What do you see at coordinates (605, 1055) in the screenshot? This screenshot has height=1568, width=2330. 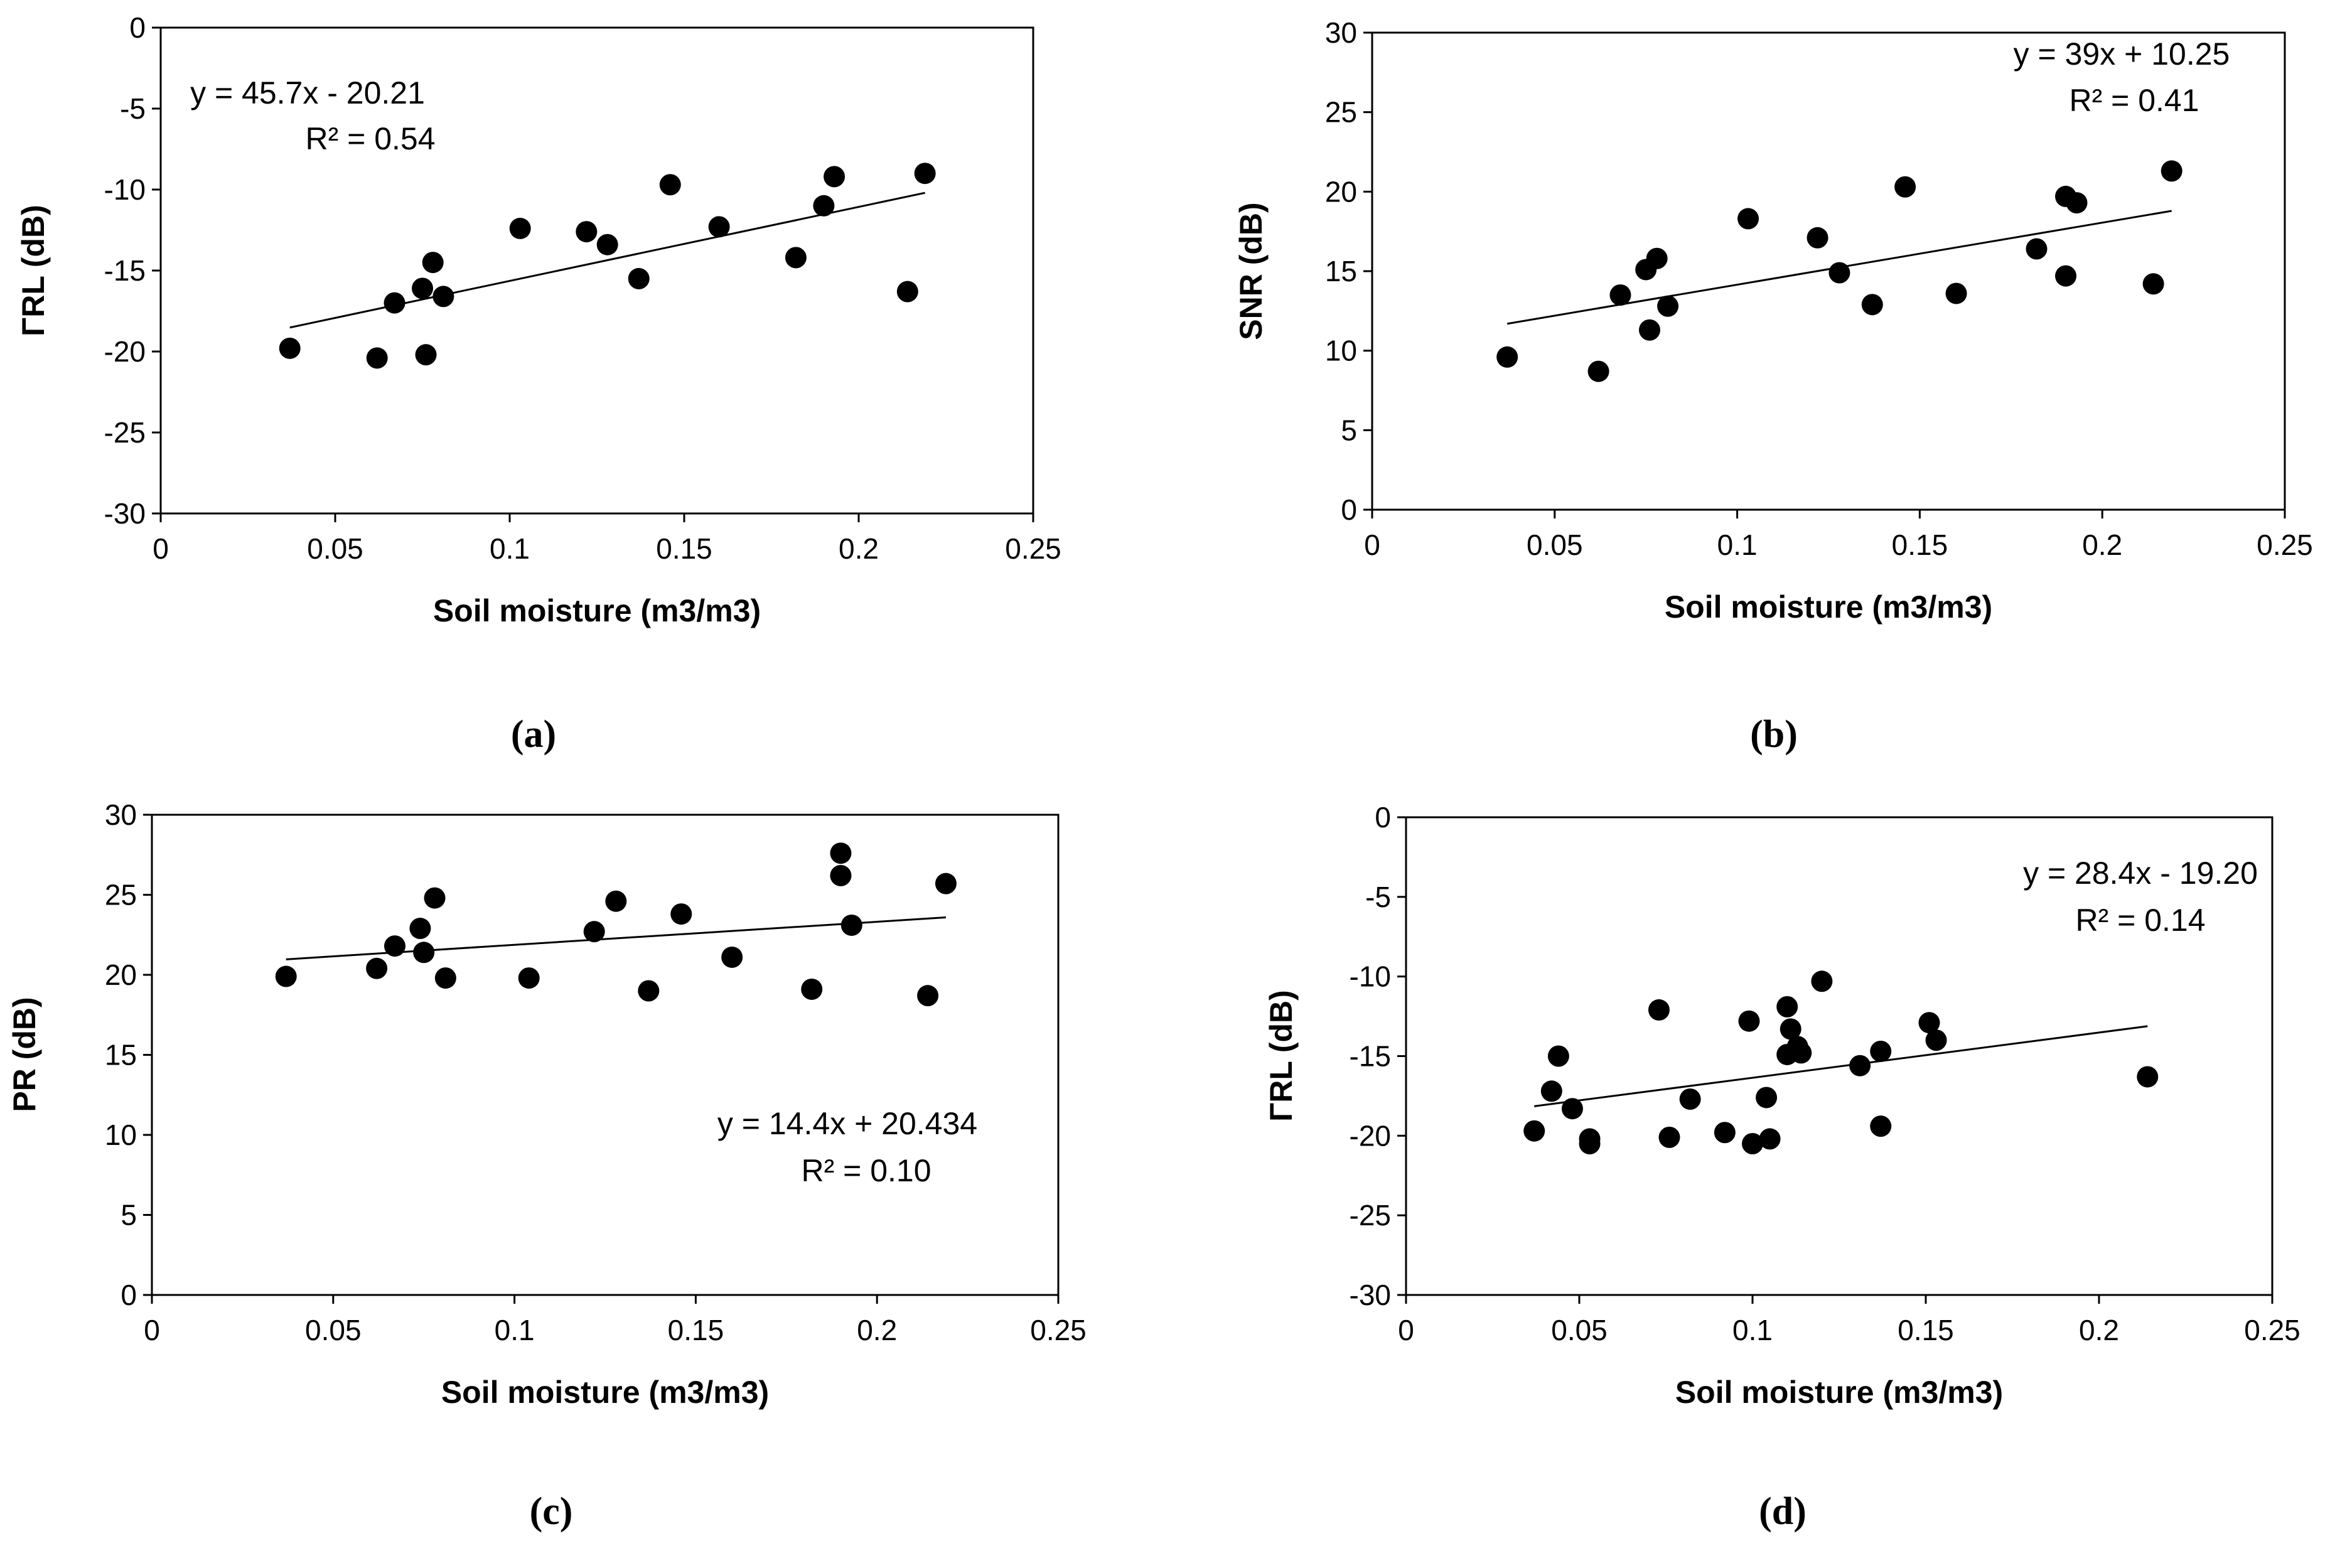 I see `plot-frame` at bounding box center [605, 1055].